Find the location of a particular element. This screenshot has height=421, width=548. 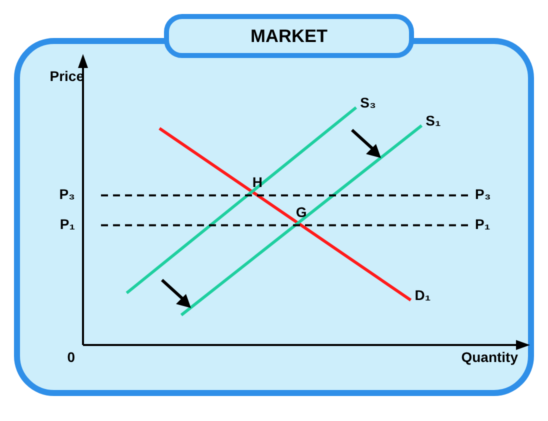

series-label: S₃ is located at coordinates (368, 102).